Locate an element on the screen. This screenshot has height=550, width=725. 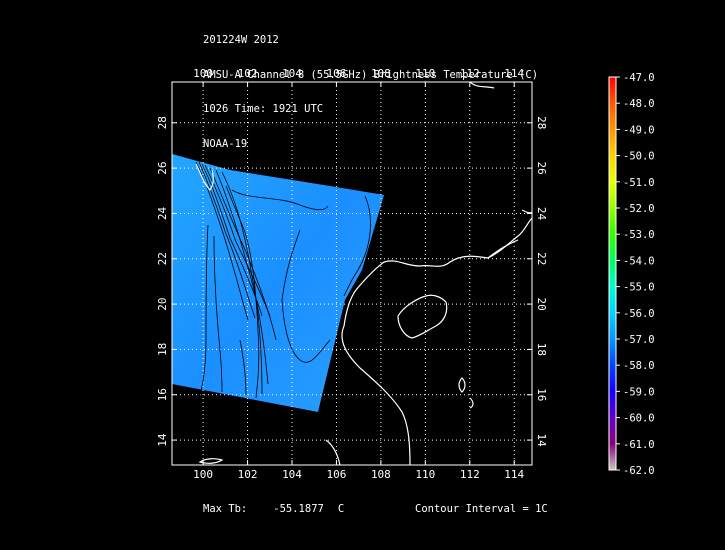
max-tb-value: -55.1877 is located at coordinates (298, 509).